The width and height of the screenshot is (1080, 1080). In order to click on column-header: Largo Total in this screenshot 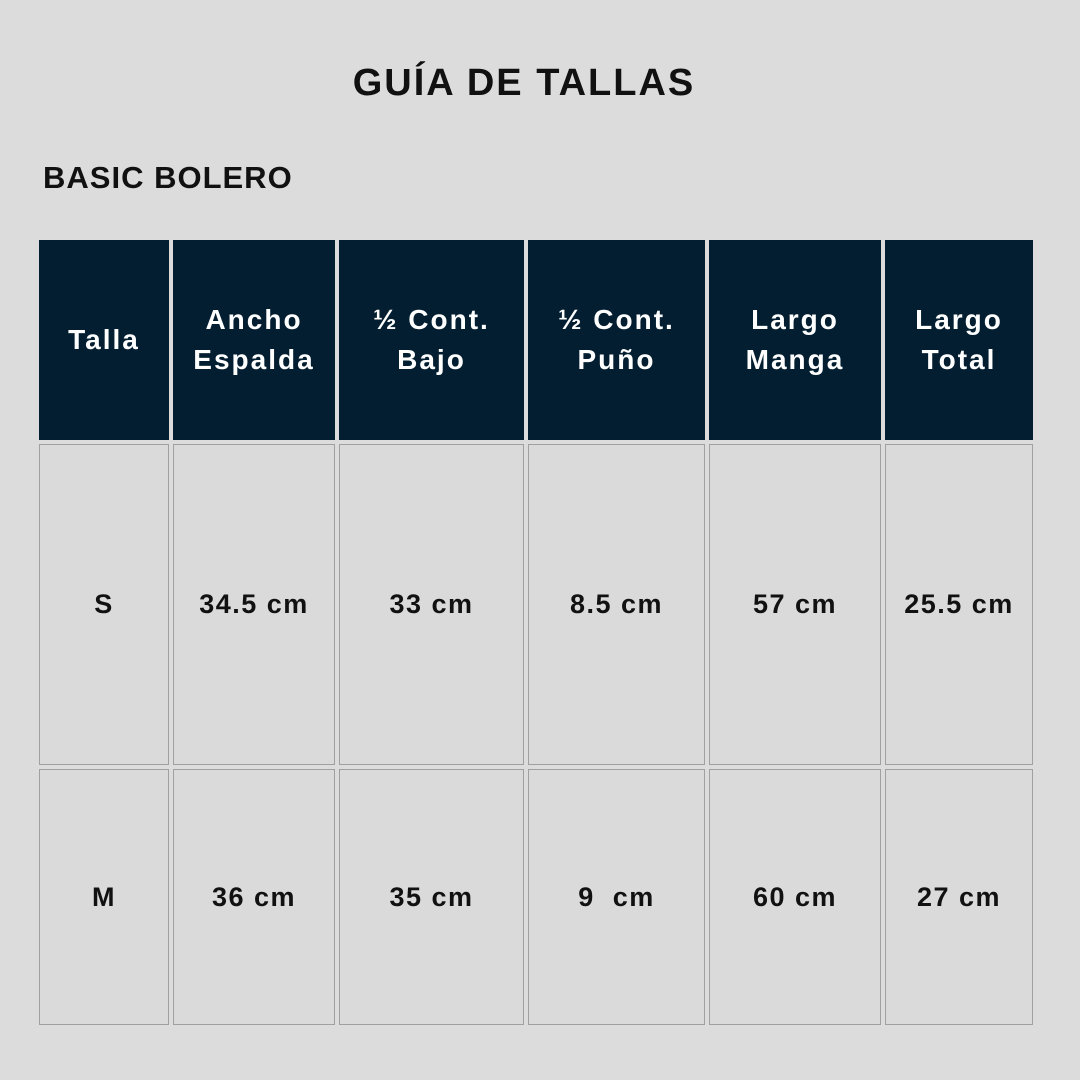, I will do `click(959, 340)`.